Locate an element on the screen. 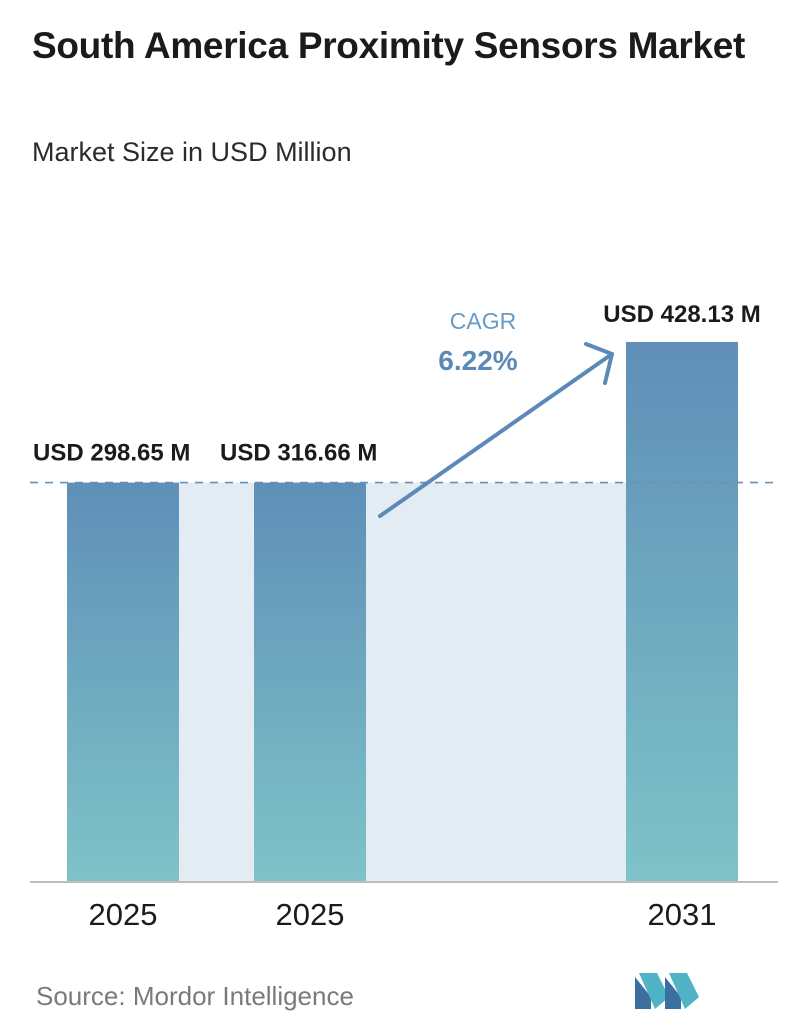 The width and height of the screenshot is (796, 1034). cagr-label: CAGR is located at coordinates (483, 321).